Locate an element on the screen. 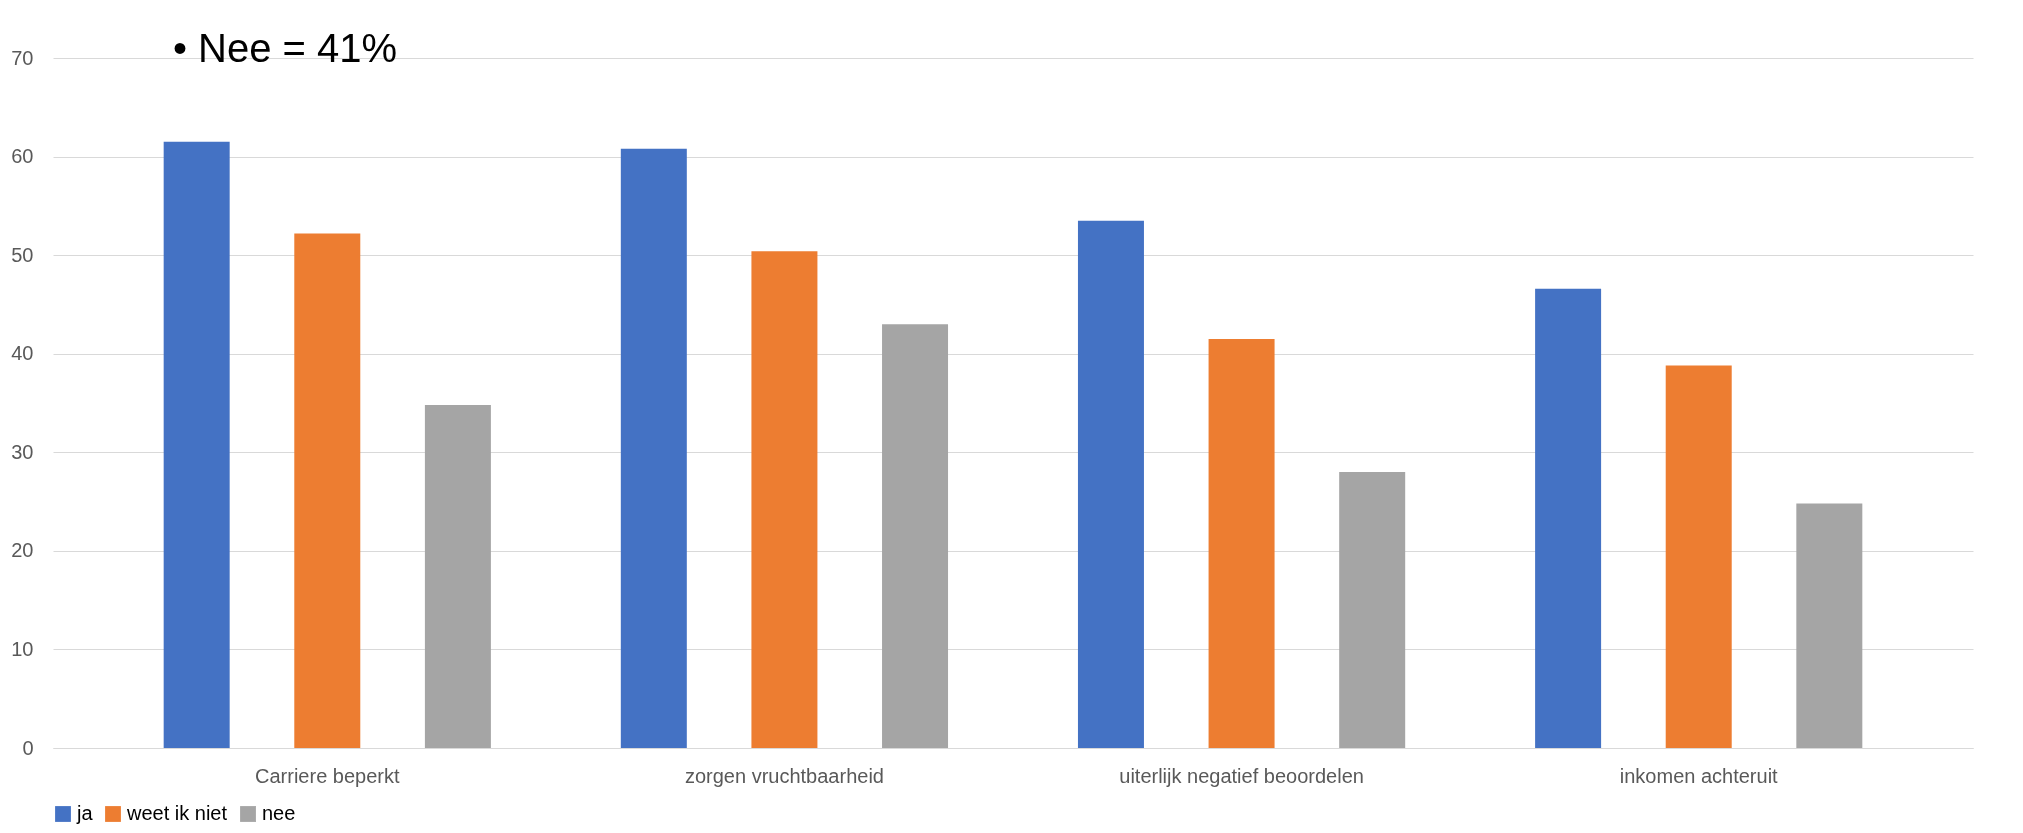 Image resolution: width=2023 pixels, height=833 pixels. y-tick-label: 30 is located at coordinates (22, 451).